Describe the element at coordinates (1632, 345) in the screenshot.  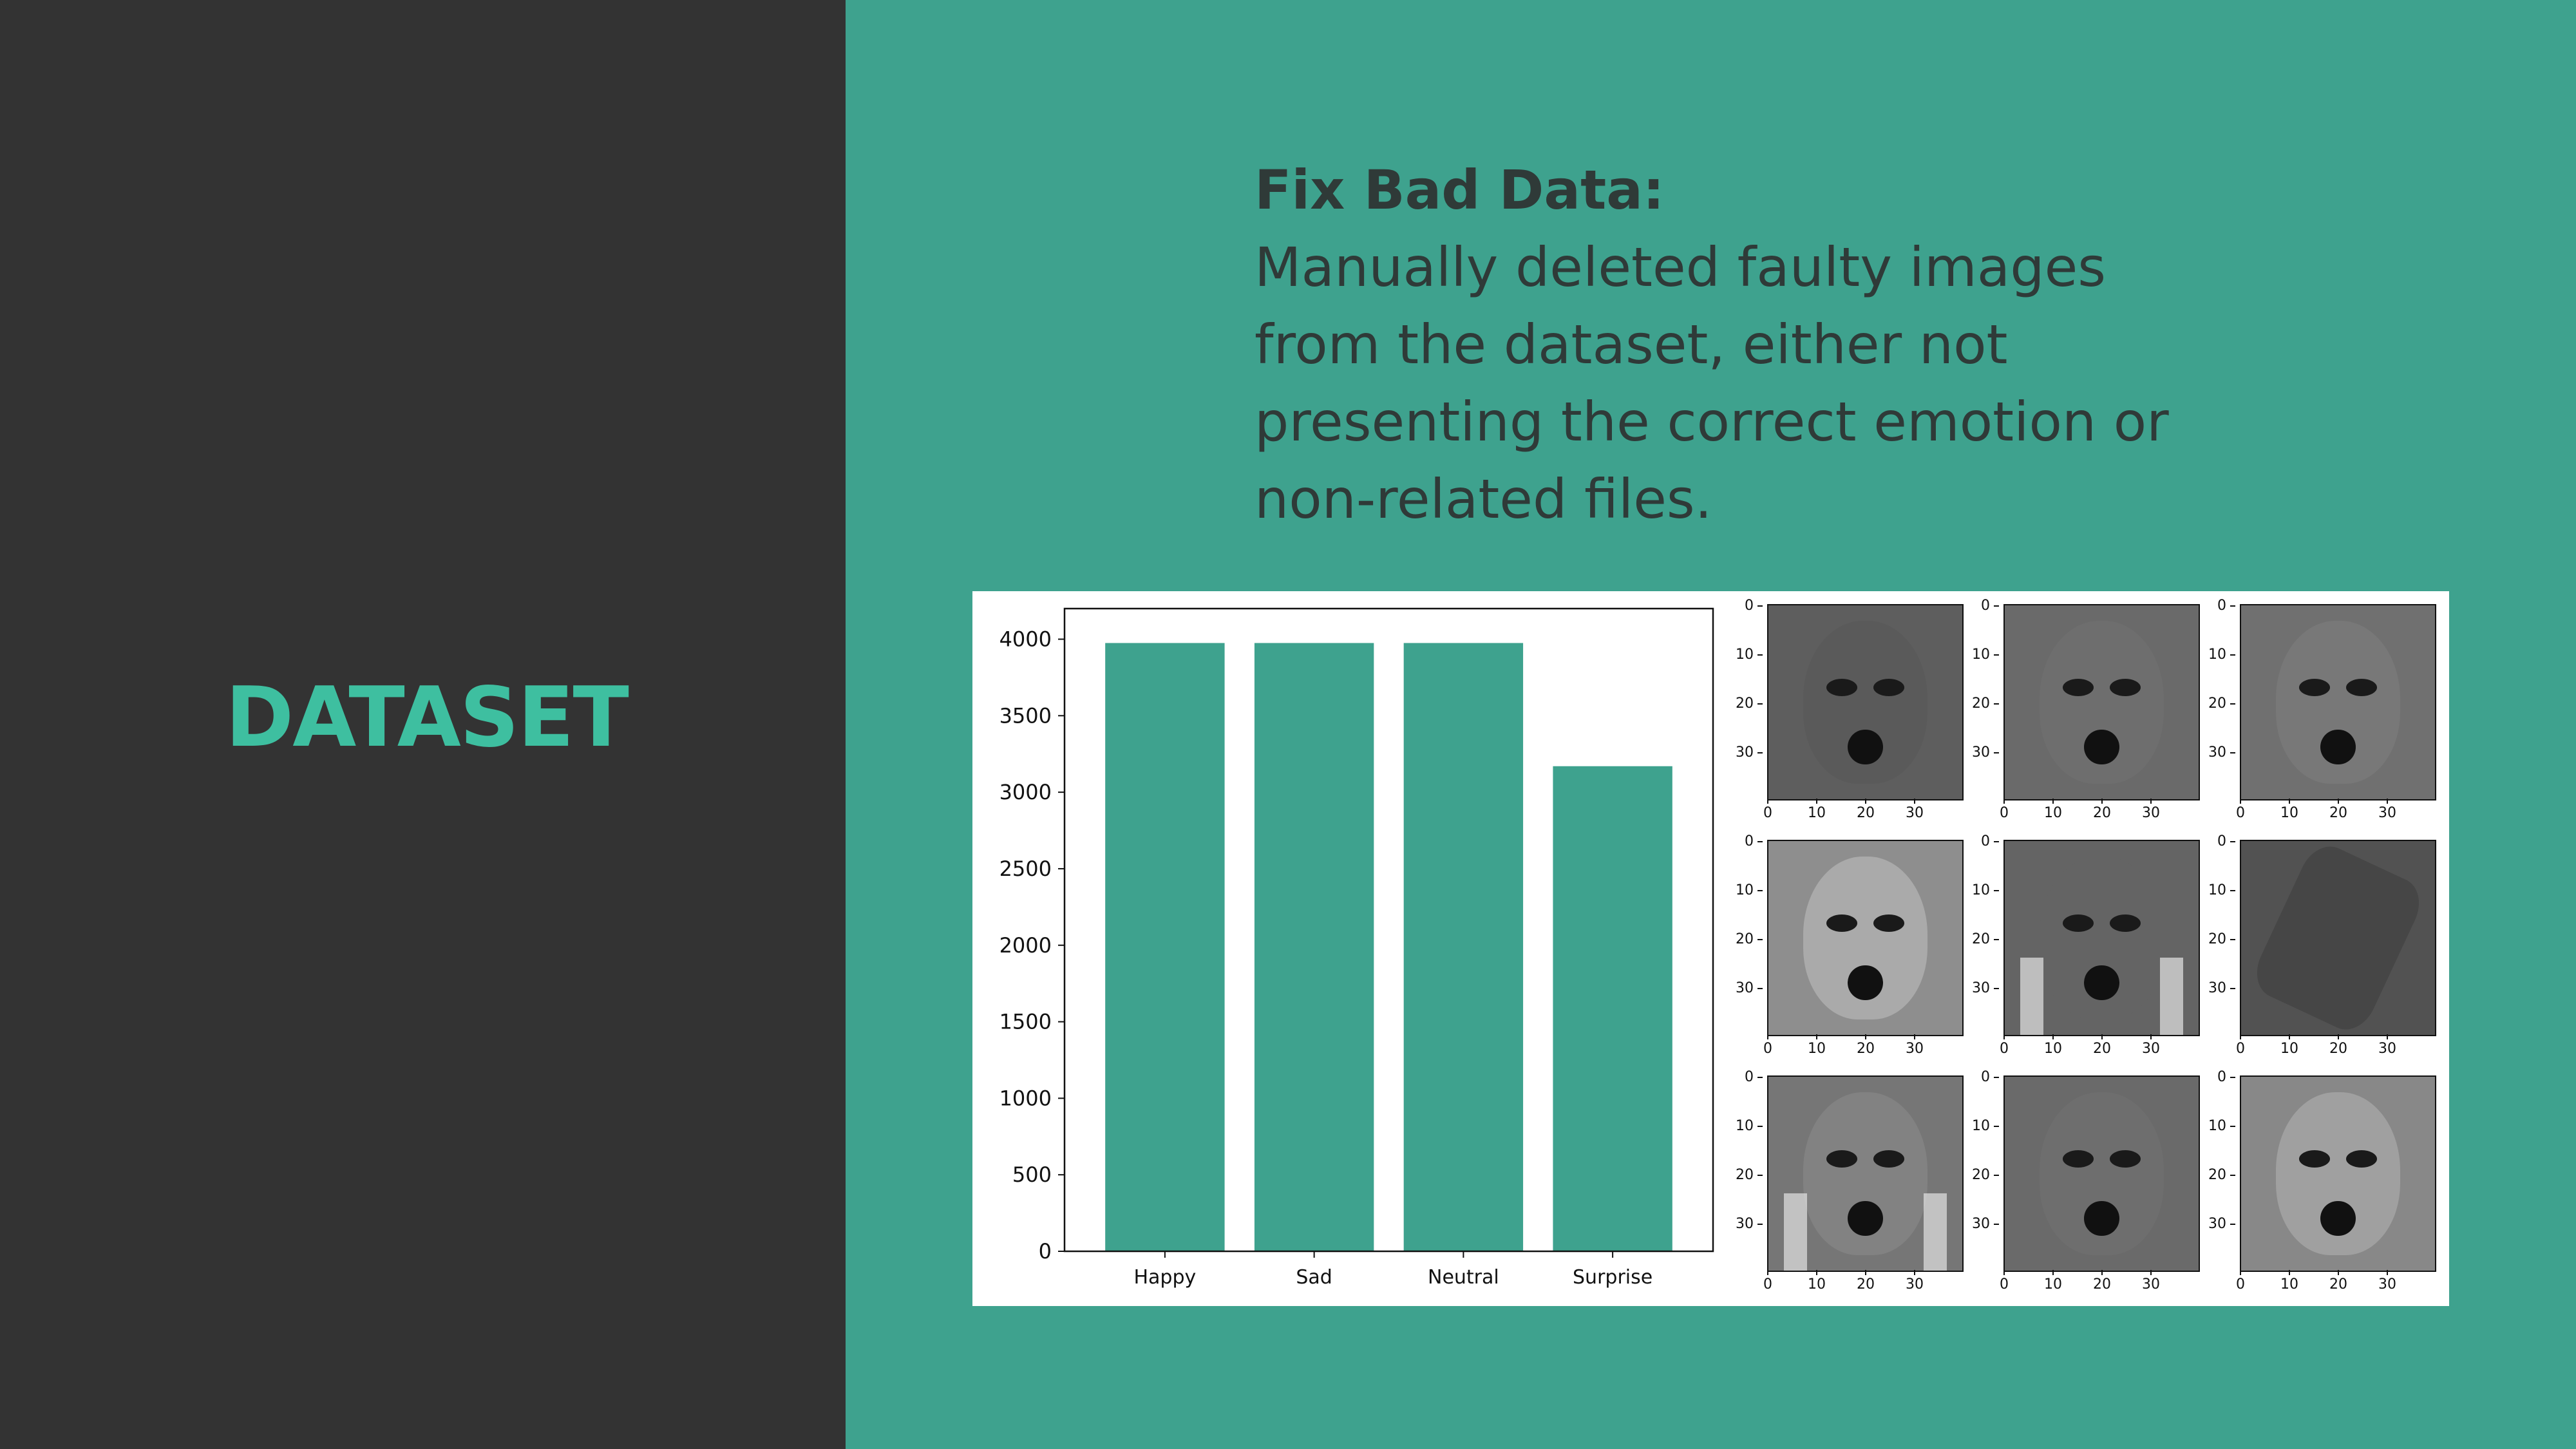
I see `text-body-line-2: from the dataset, either not` at that location.